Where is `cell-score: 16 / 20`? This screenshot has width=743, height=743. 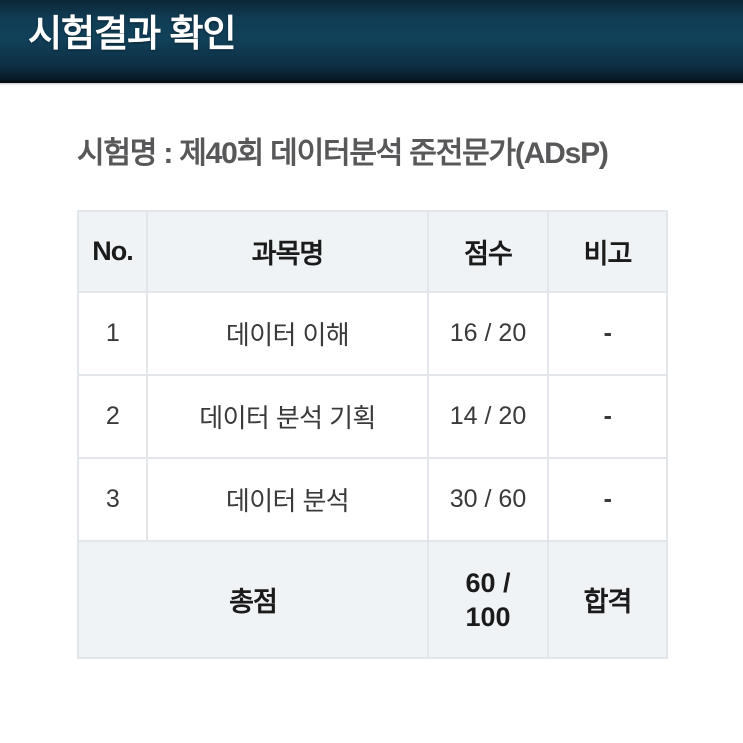 cell-score: 16 / 20 is located at coordinates (489, 334).